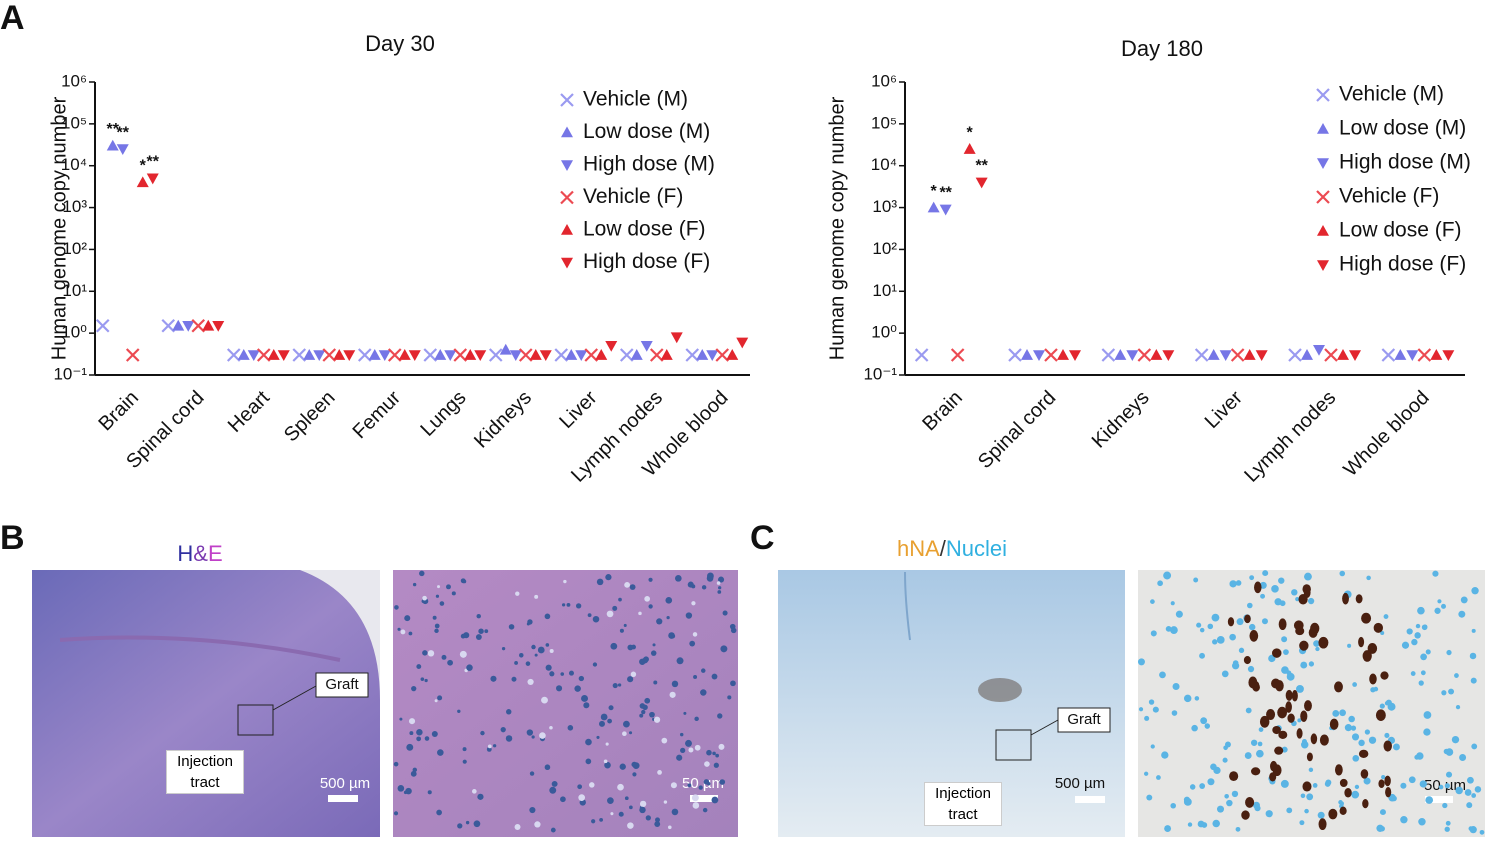 The width and height of the screenshot is (1500, 843). Describe the element at coordinates (884, 122) in the screenshot. I see `y-tick-label: 10⁵` at that location.